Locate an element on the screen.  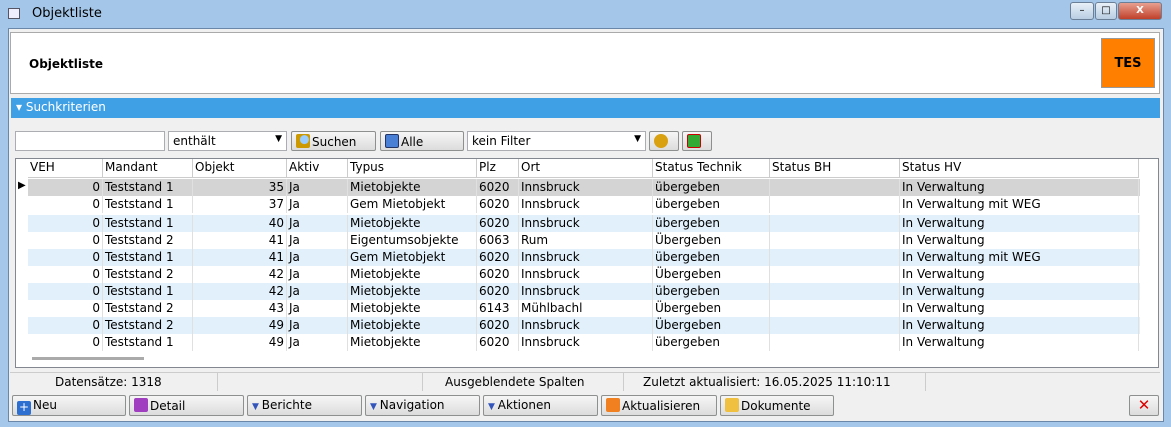
actions-button: ▼ Aktionen is located at coordinates (540, 405).